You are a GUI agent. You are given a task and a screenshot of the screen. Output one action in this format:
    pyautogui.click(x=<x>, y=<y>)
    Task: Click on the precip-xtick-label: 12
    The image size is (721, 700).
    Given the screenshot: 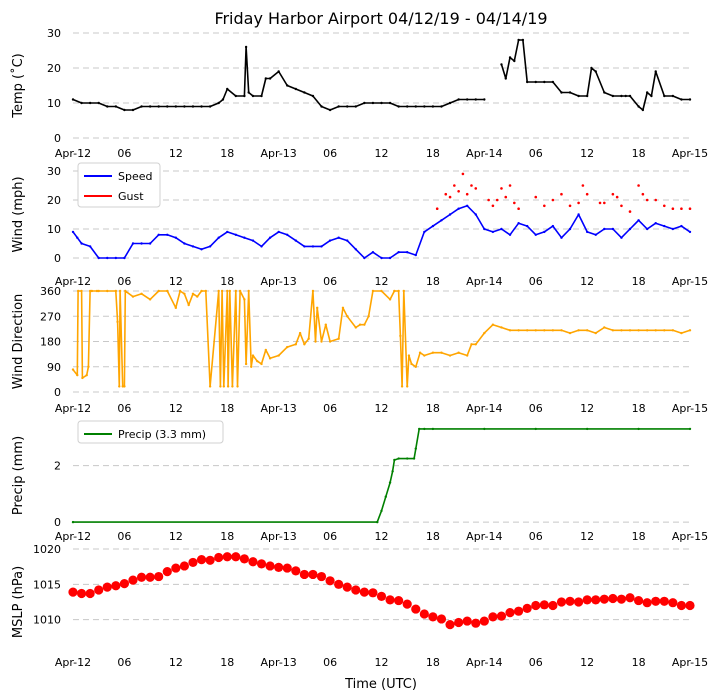 What is the action you would take?
    pyautogui.click(x=382, y=536)
    